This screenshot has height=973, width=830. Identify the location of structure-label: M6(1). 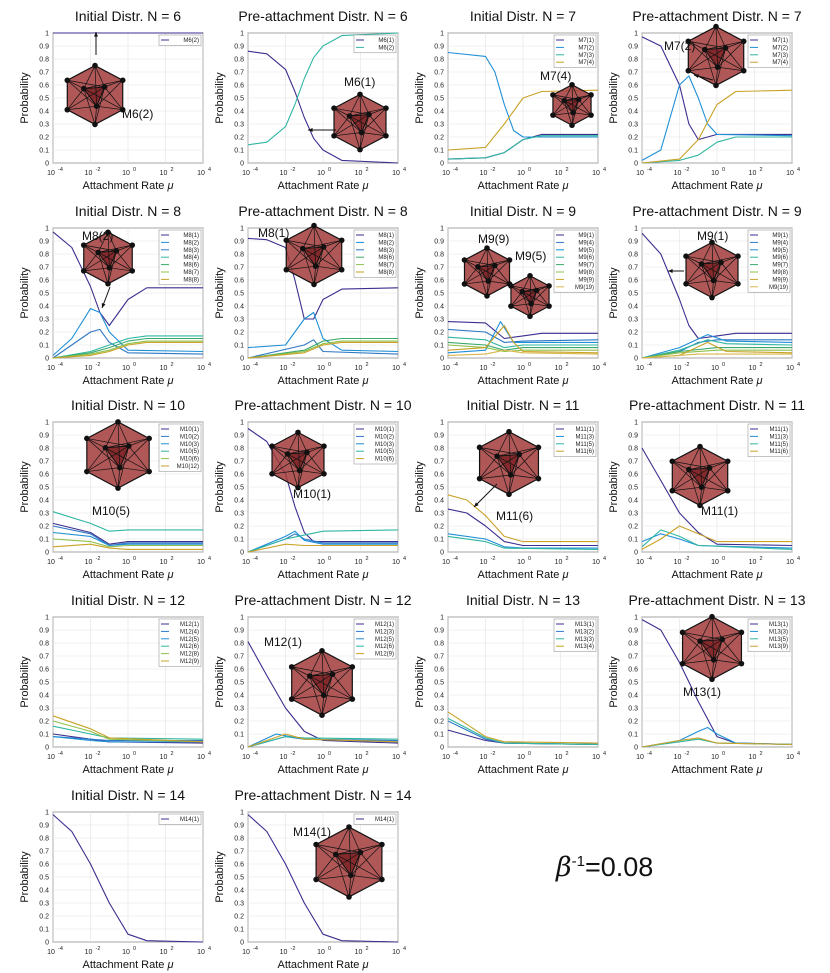
(359, 82).